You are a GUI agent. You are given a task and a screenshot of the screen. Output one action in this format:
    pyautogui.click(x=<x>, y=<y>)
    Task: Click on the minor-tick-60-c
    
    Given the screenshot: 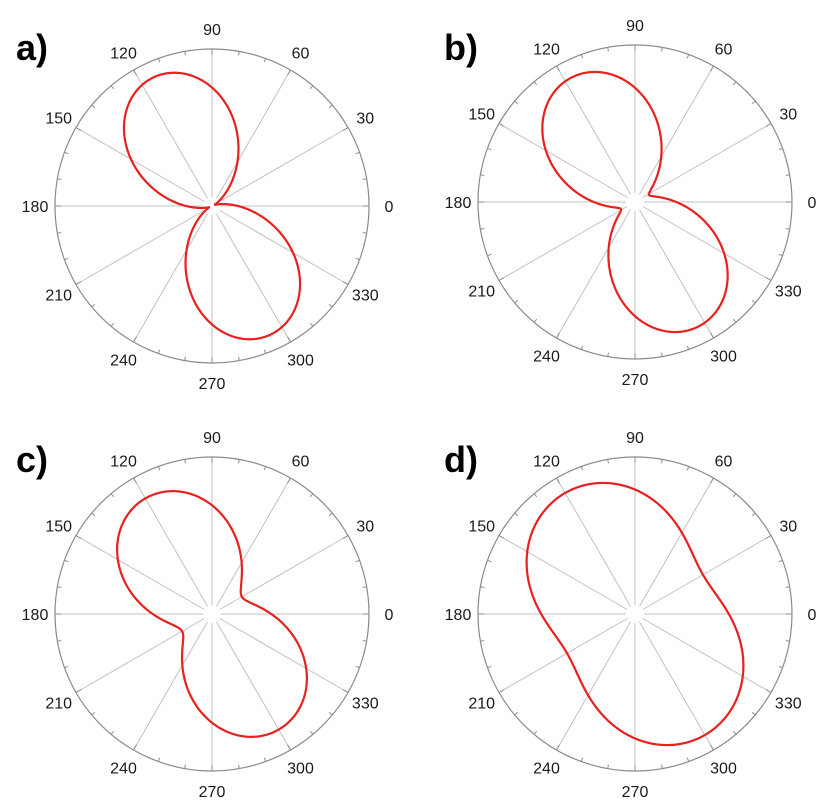 What is the action you would take?
    pyautogui.click(x=289, y=480)
    